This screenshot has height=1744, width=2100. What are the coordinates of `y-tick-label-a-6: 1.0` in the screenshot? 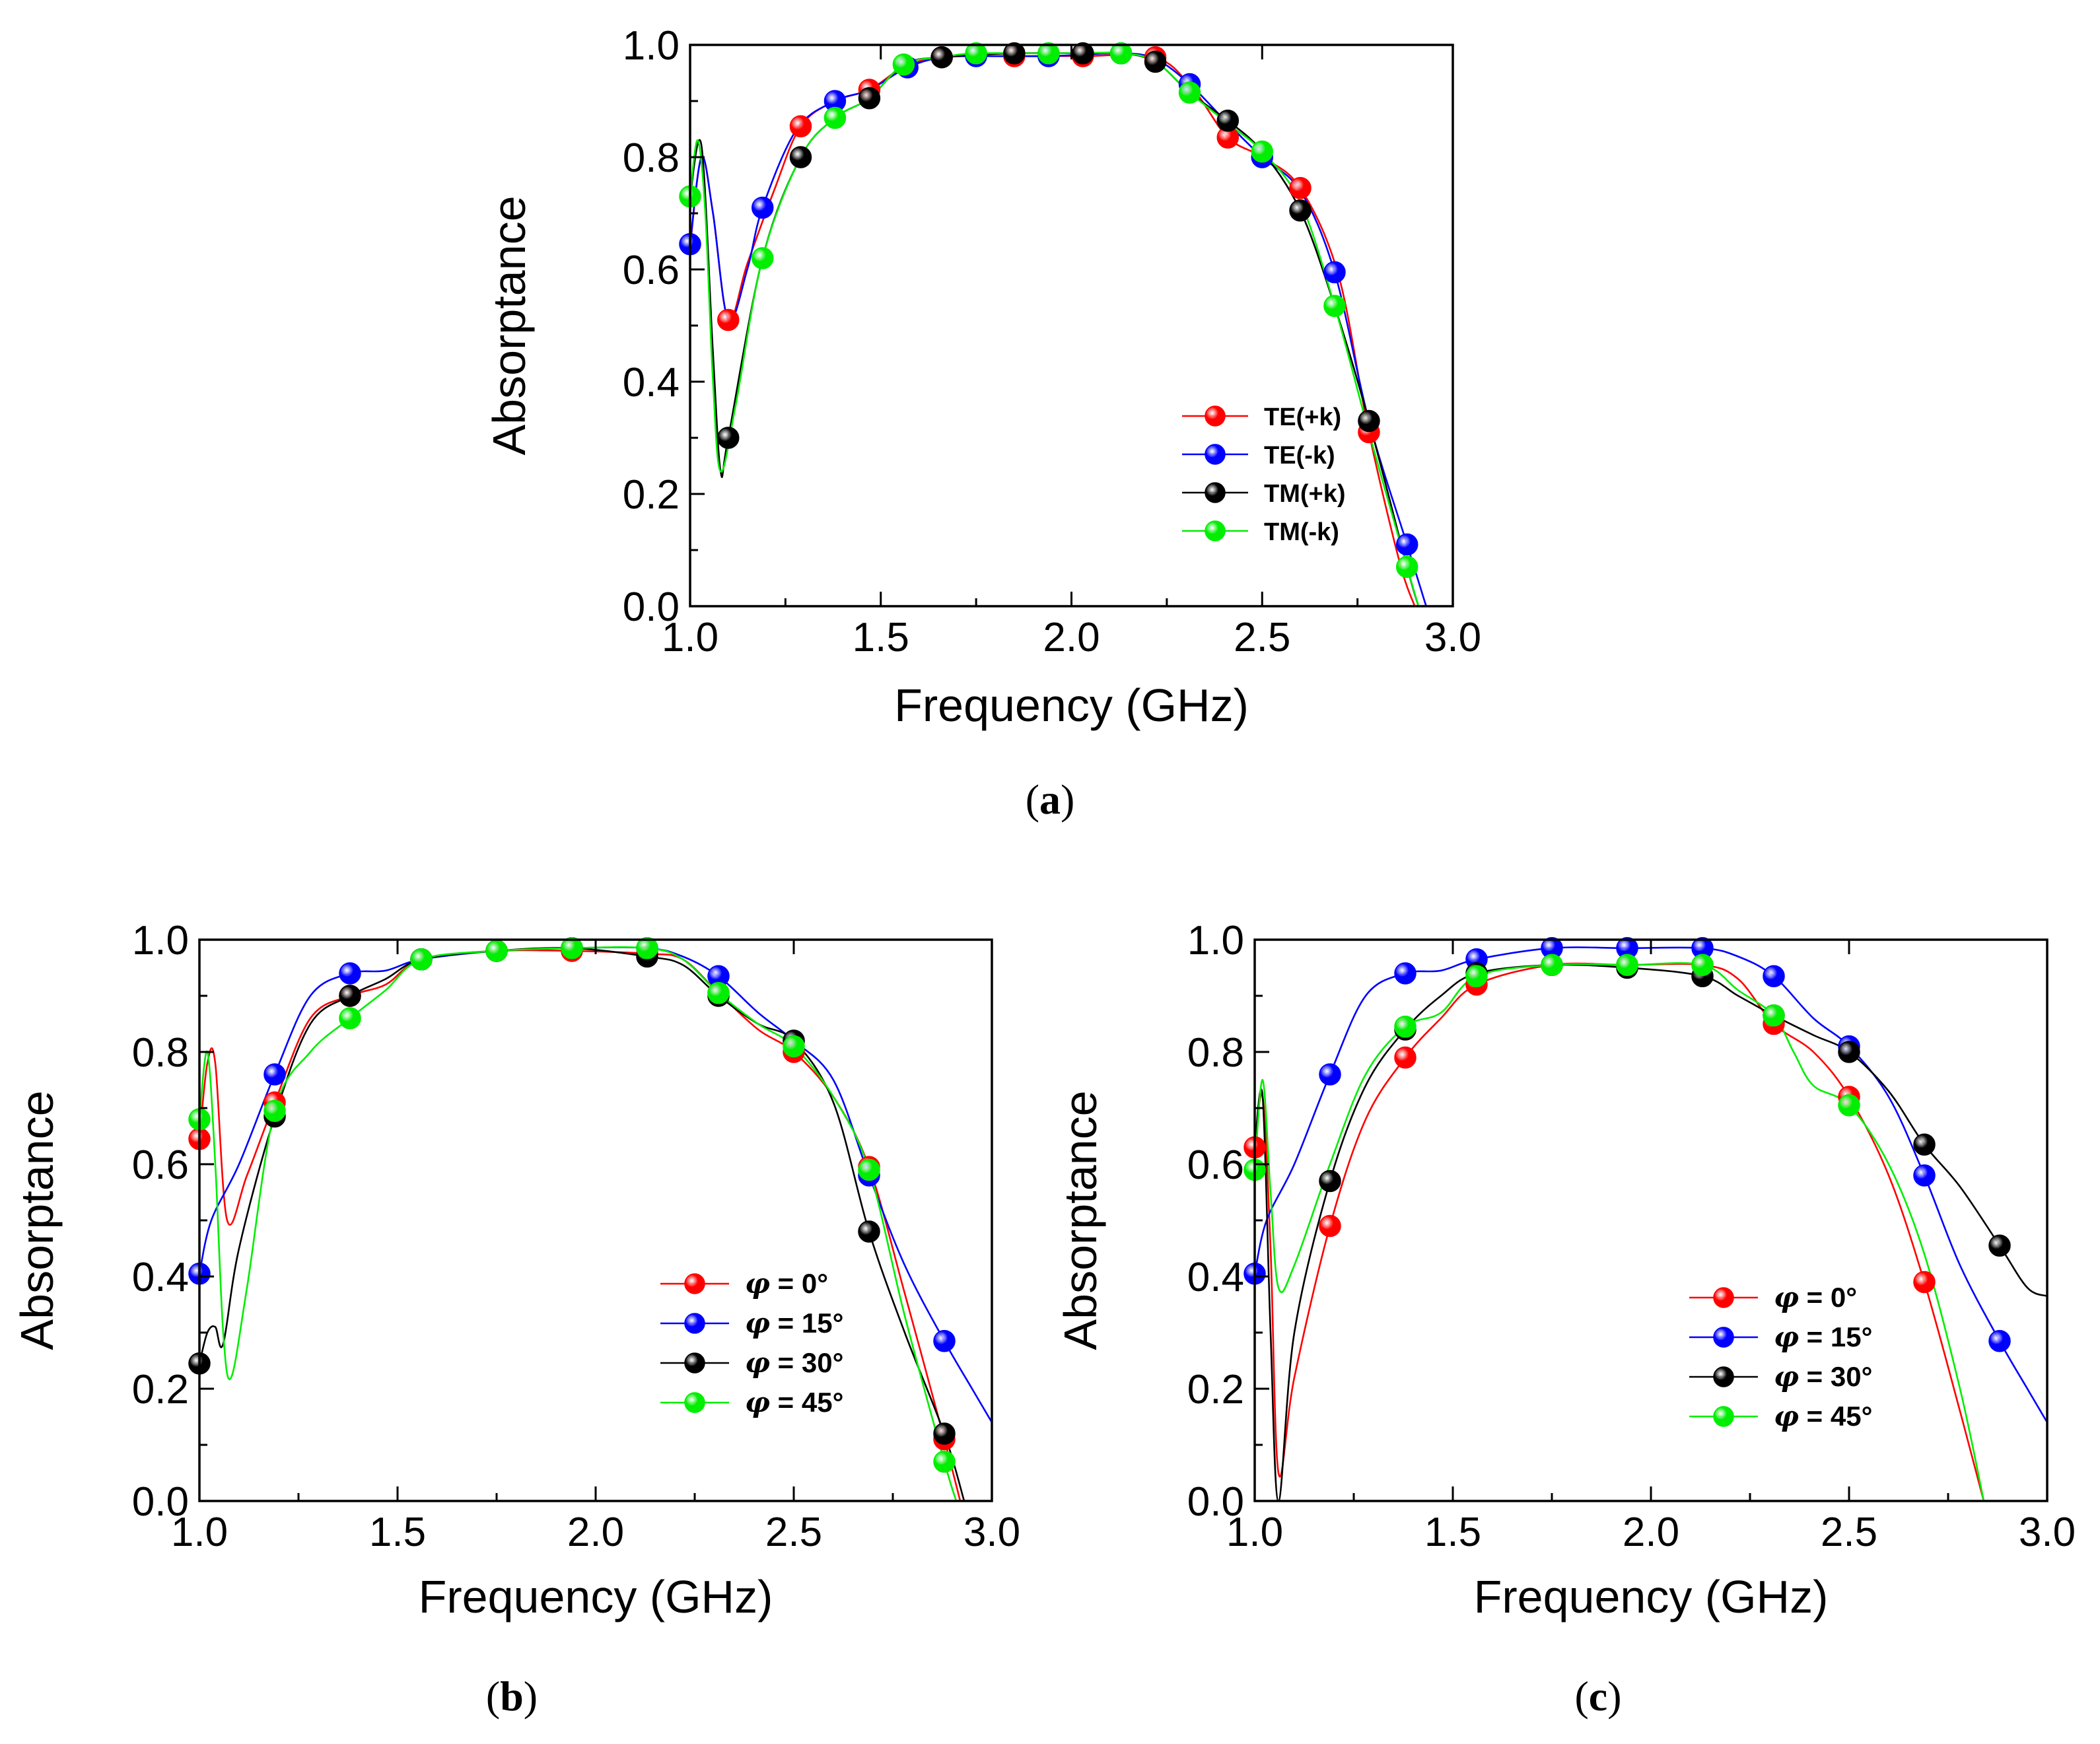 It's located at (651, 46).